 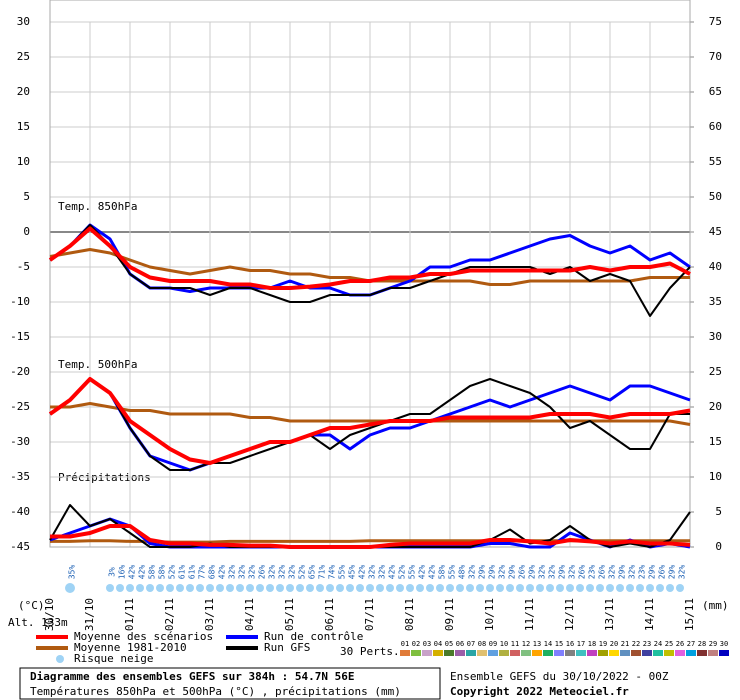 I want to click on x-tick-label: 09/11, so click(x=449, y=614).